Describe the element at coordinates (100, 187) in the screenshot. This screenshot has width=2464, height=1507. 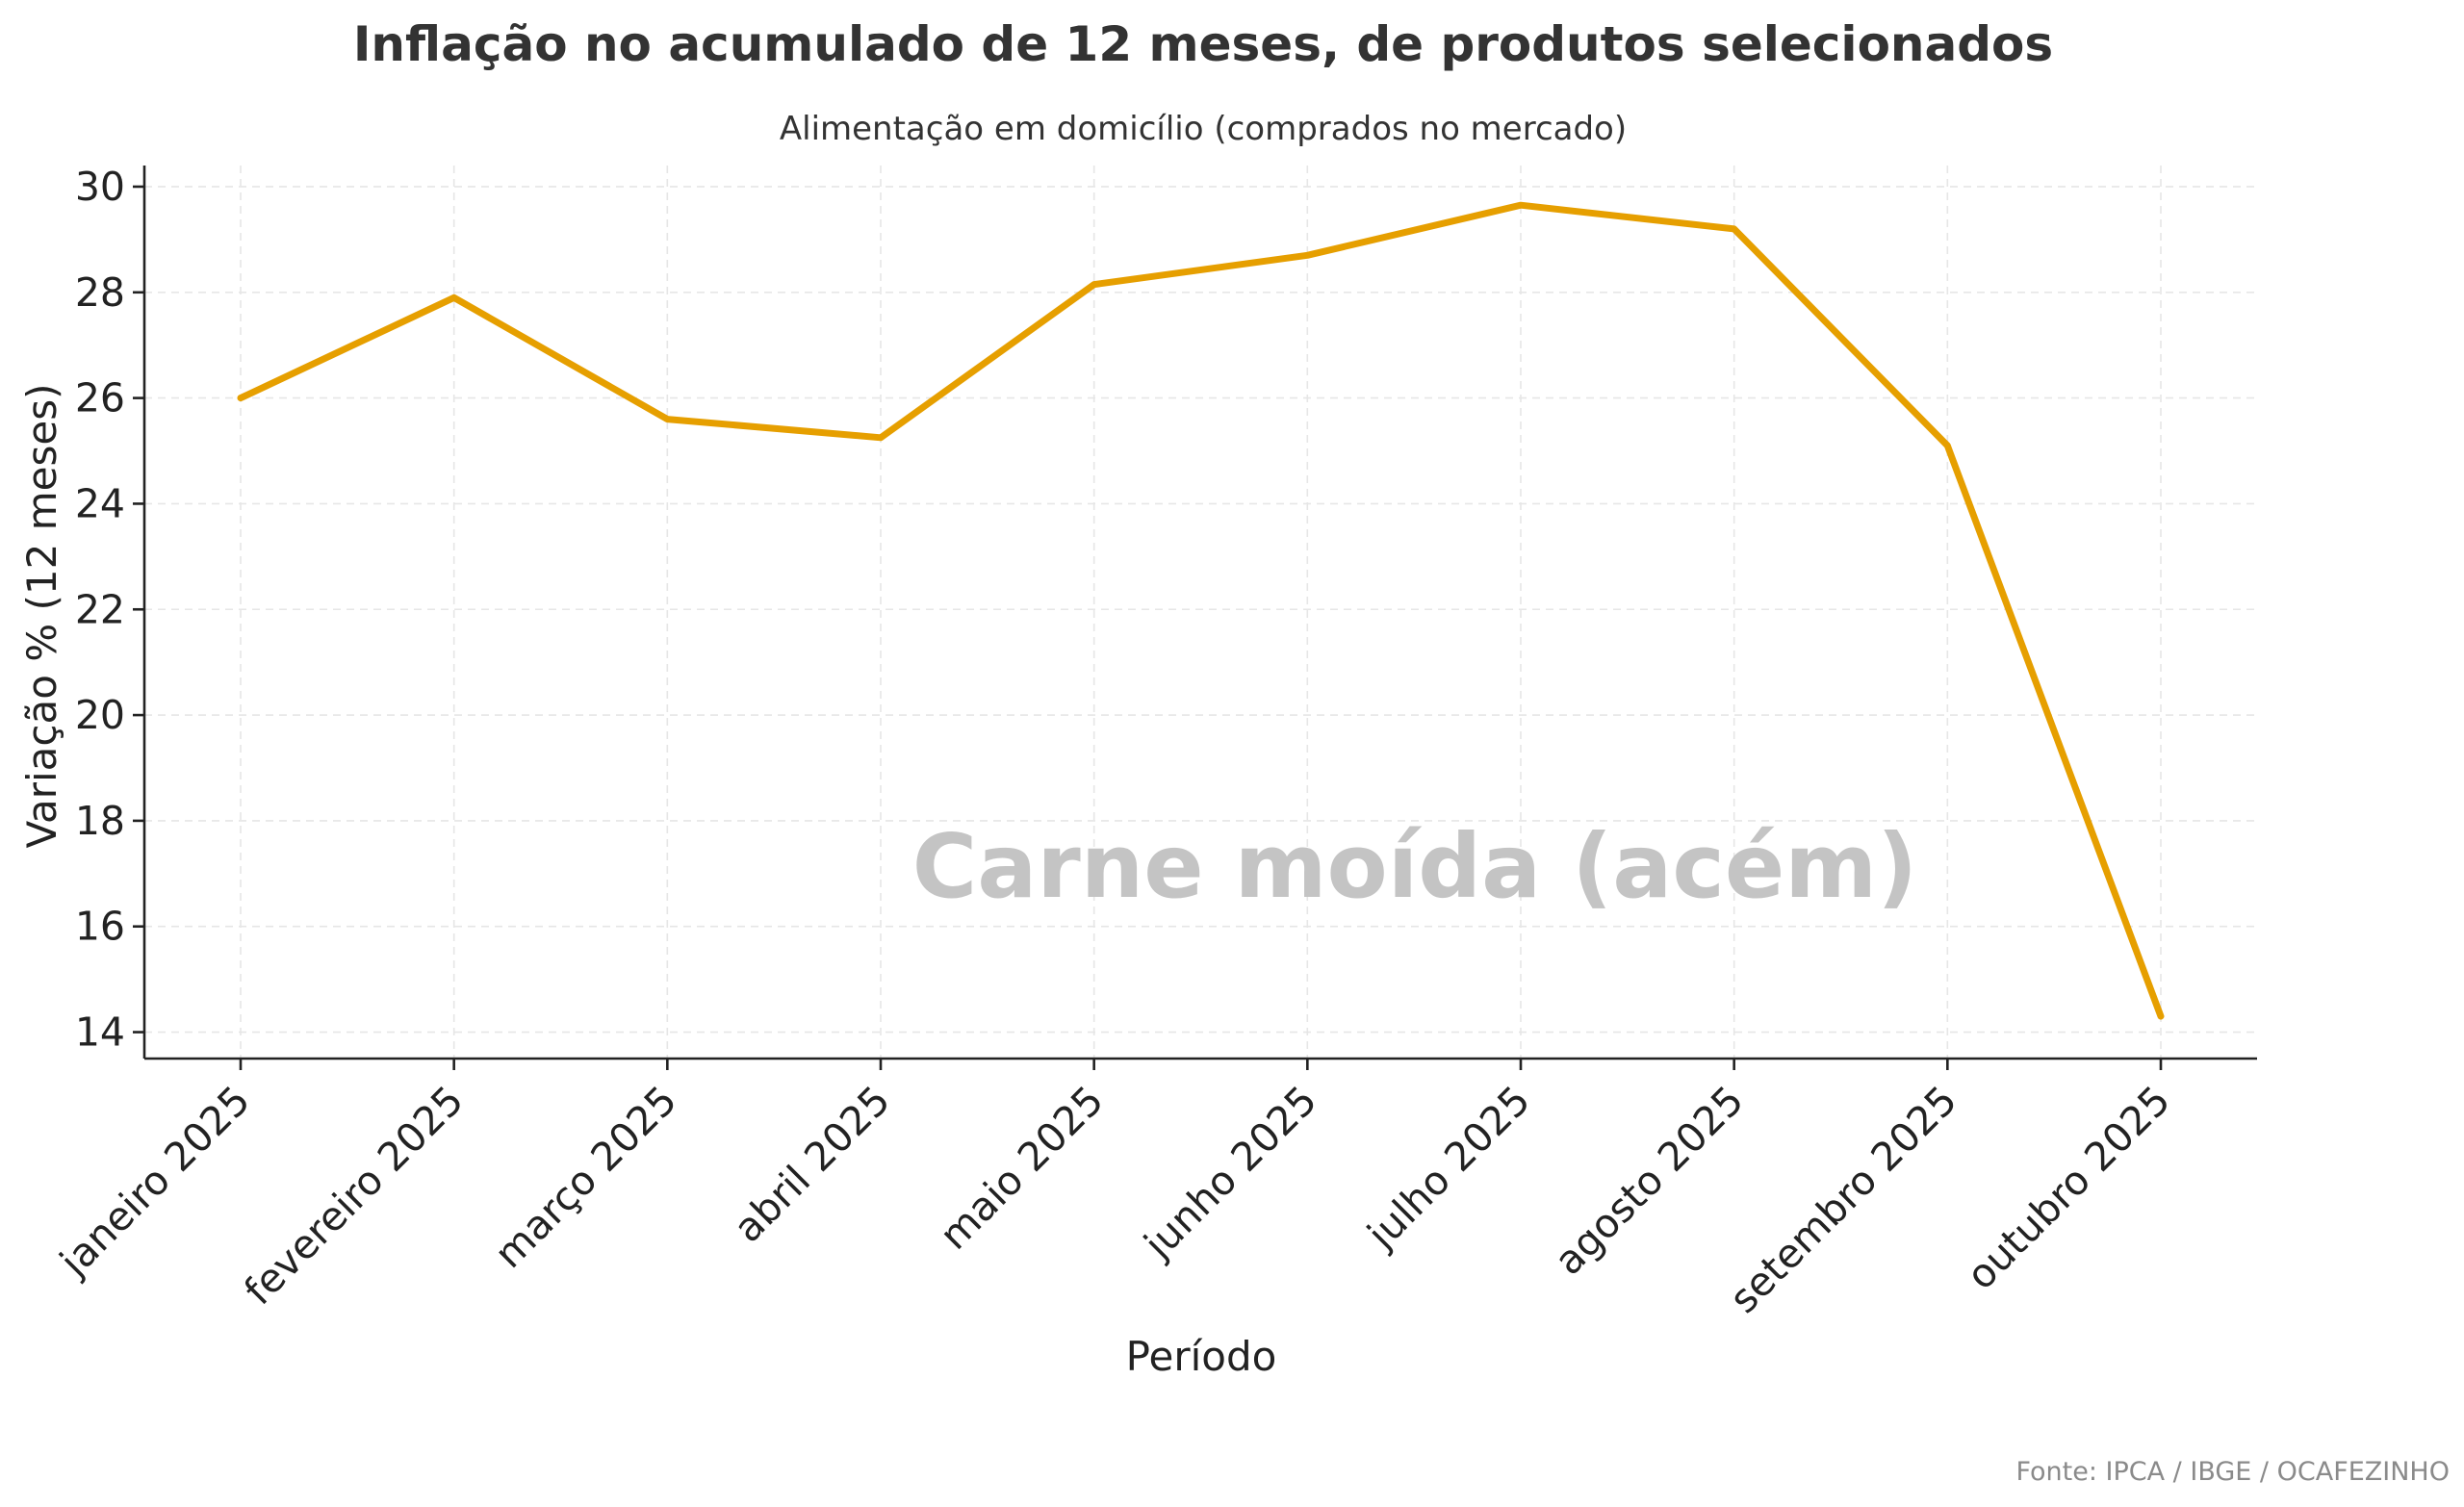
I see `y-tick-label: 30` at that location.